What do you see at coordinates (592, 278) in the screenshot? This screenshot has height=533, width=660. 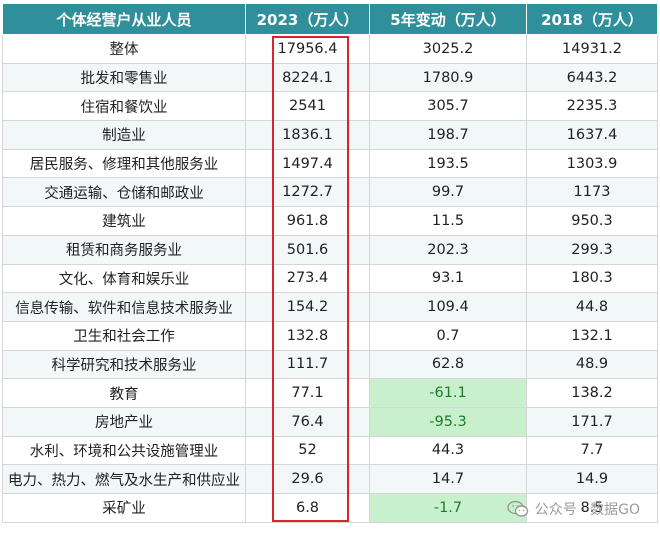 I see `cell-2018: 180.3` at bounding box center [592, 278].